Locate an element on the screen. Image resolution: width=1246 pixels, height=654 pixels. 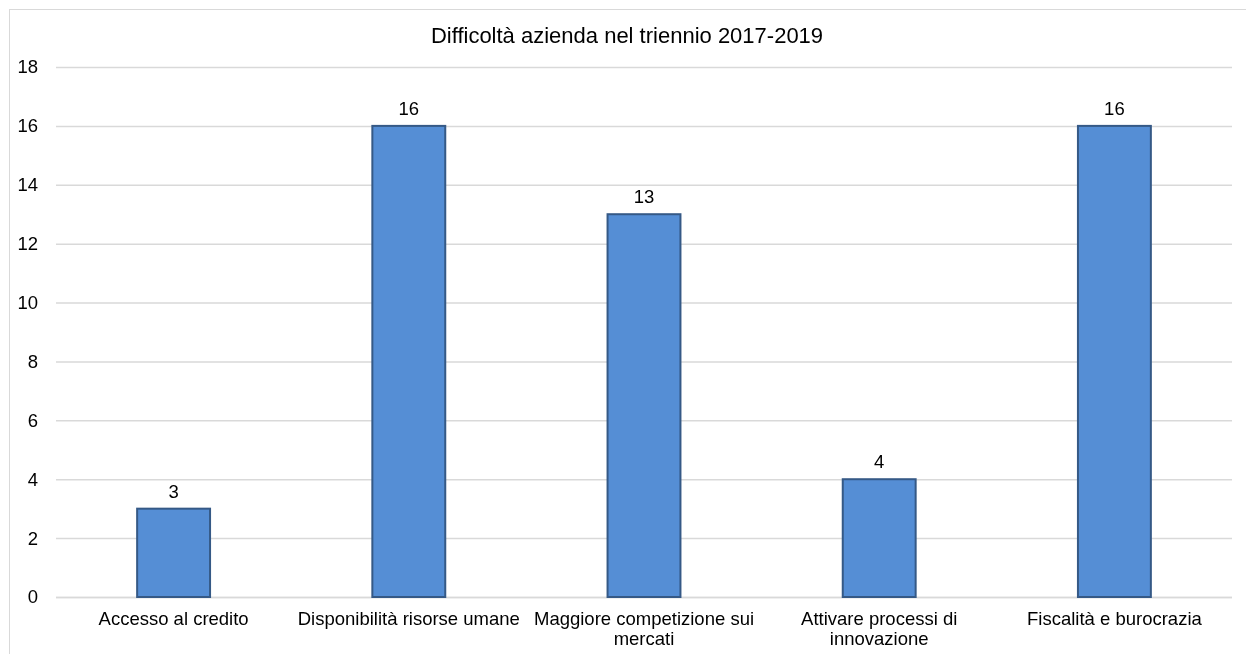
y-tick-label: 6 is located at coordinates (32, 420).